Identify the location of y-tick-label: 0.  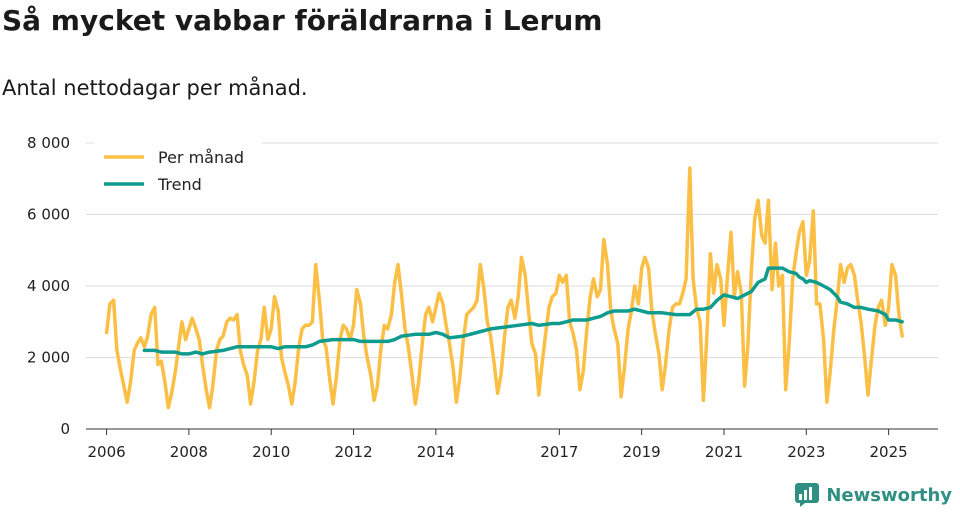
(65, 429).